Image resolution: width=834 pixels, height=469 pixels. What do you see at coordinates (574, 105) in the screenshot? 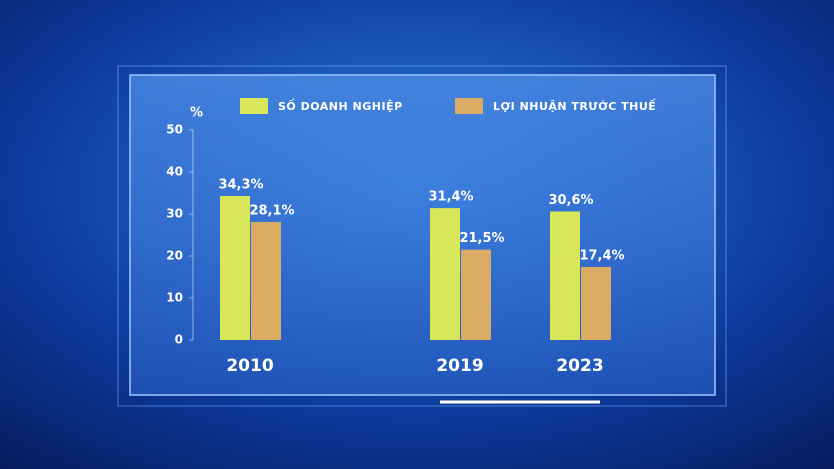
I see `legend-label: LỢI NHUẬN TRƯỚC THUẾ` at bounding box center [574, 105].